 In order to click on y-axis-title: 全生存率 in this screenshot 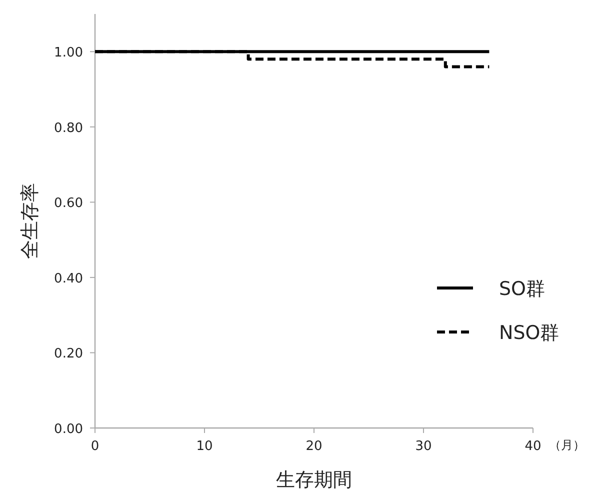, I will do `click(30, 221)`.